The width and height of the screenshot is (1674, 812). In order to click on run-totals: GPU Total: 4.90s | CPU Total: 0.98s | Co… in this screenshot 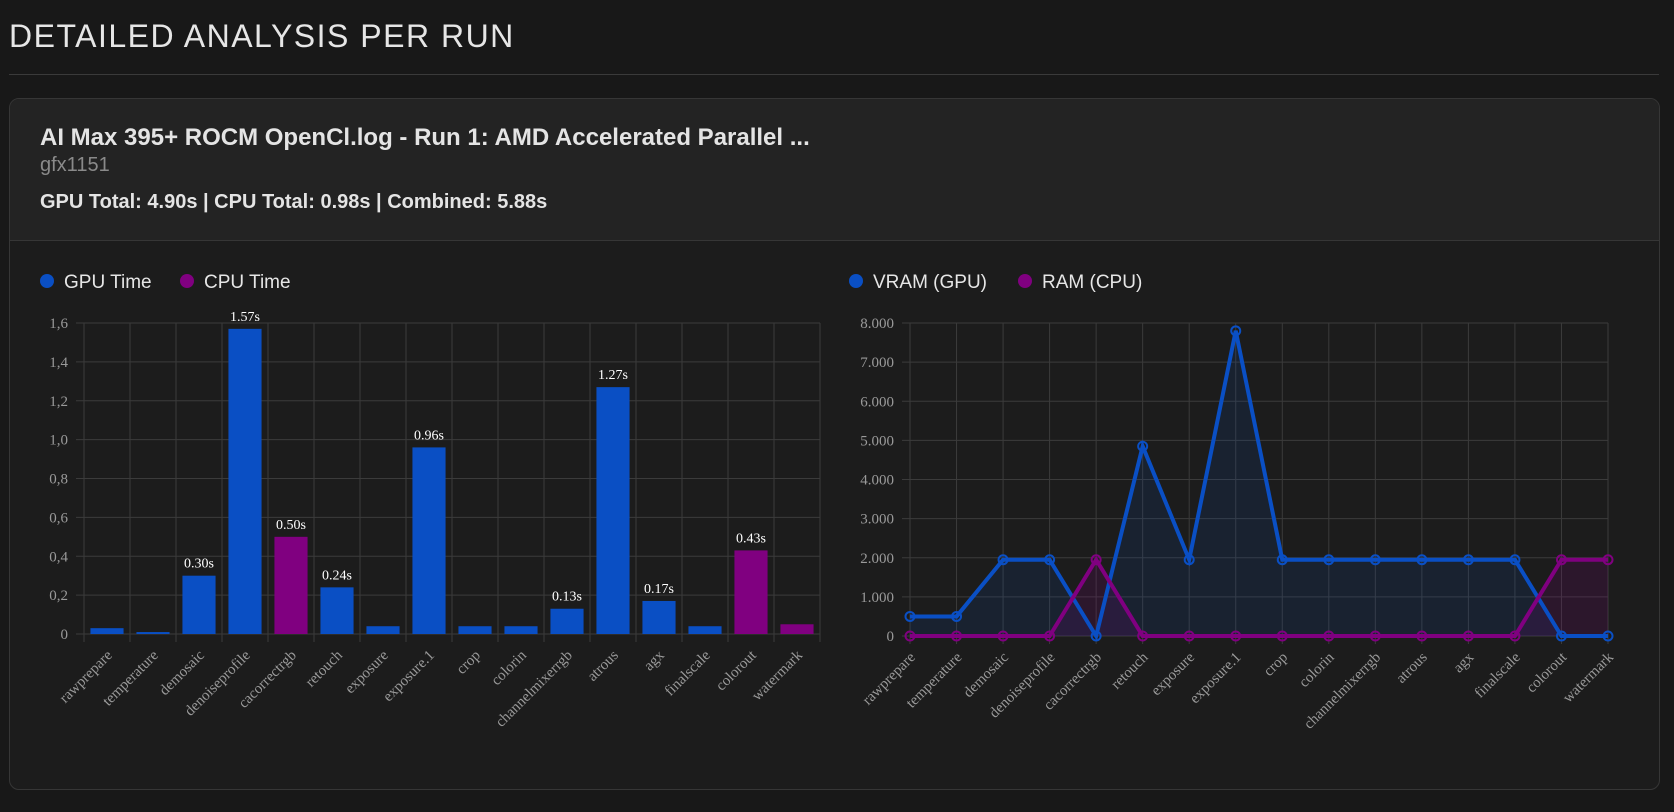, I will do `click(294, 202)`.